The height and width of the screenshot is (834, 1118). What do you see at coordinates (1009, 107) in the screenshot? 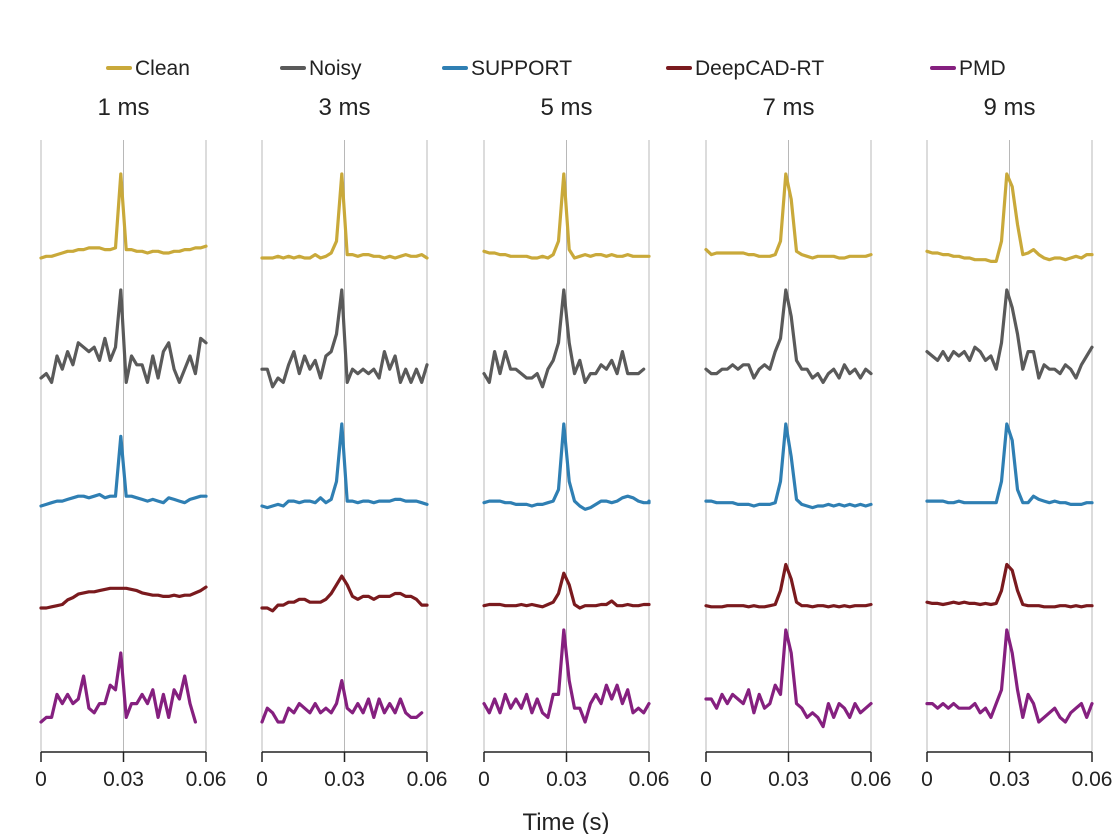
I see `panel-title: 9 ms` at bounding box center [1009, 107].